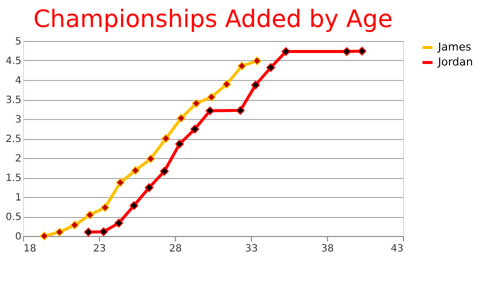 The height and width of the screenshot is (283, 503). I want to click on legend-label: Jordan, so click(455, 62).